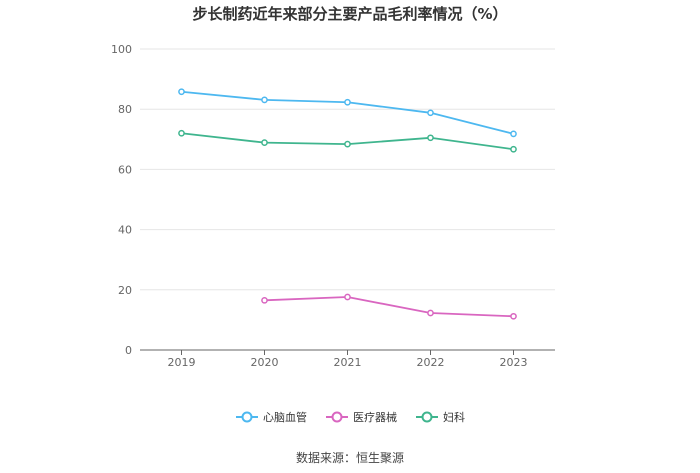  Describe the element at coordinates (430, 113) in the screenshot. I see `data-point-0-2022` at that location.